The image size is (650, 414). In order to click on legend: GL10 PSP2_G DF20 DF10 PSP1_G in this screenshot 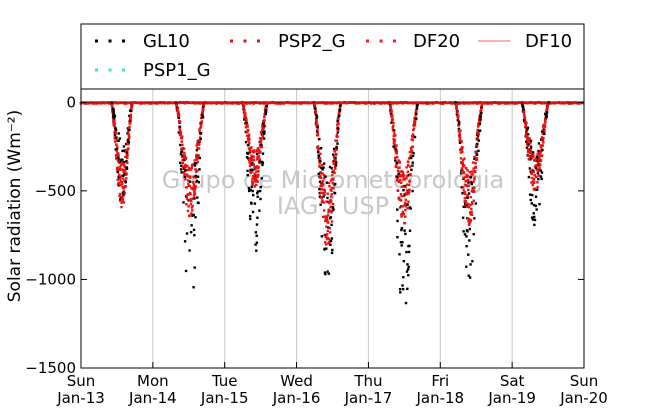, I will do `click(332, 57)`.